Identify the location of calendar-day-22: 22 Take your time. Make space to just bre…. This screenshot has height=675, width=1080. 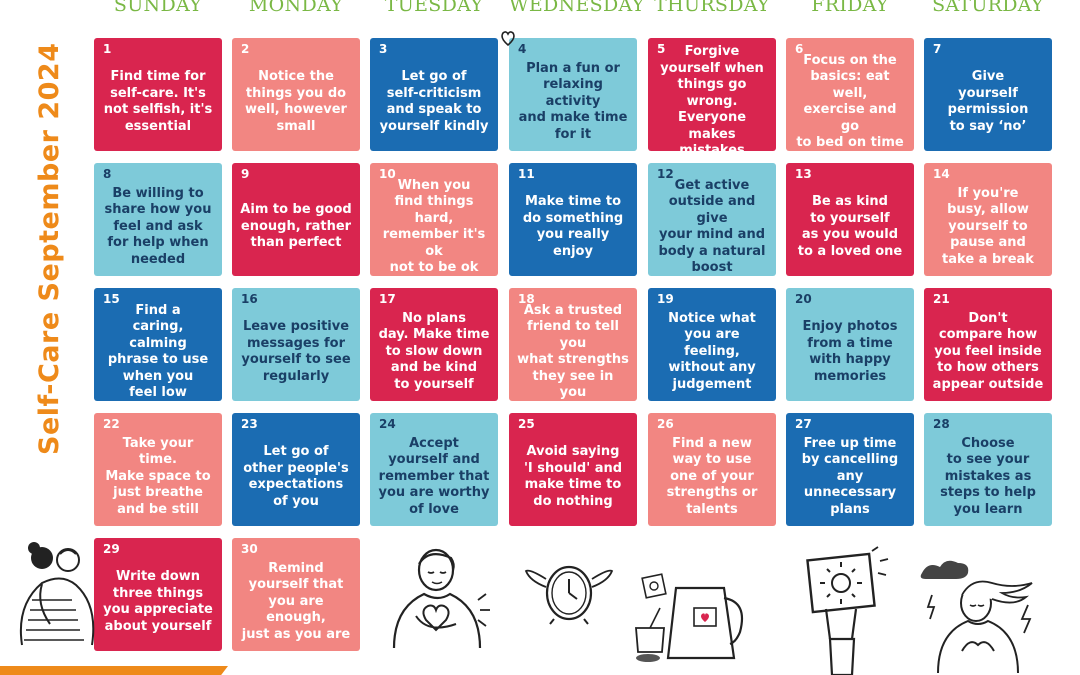
(158, 469).